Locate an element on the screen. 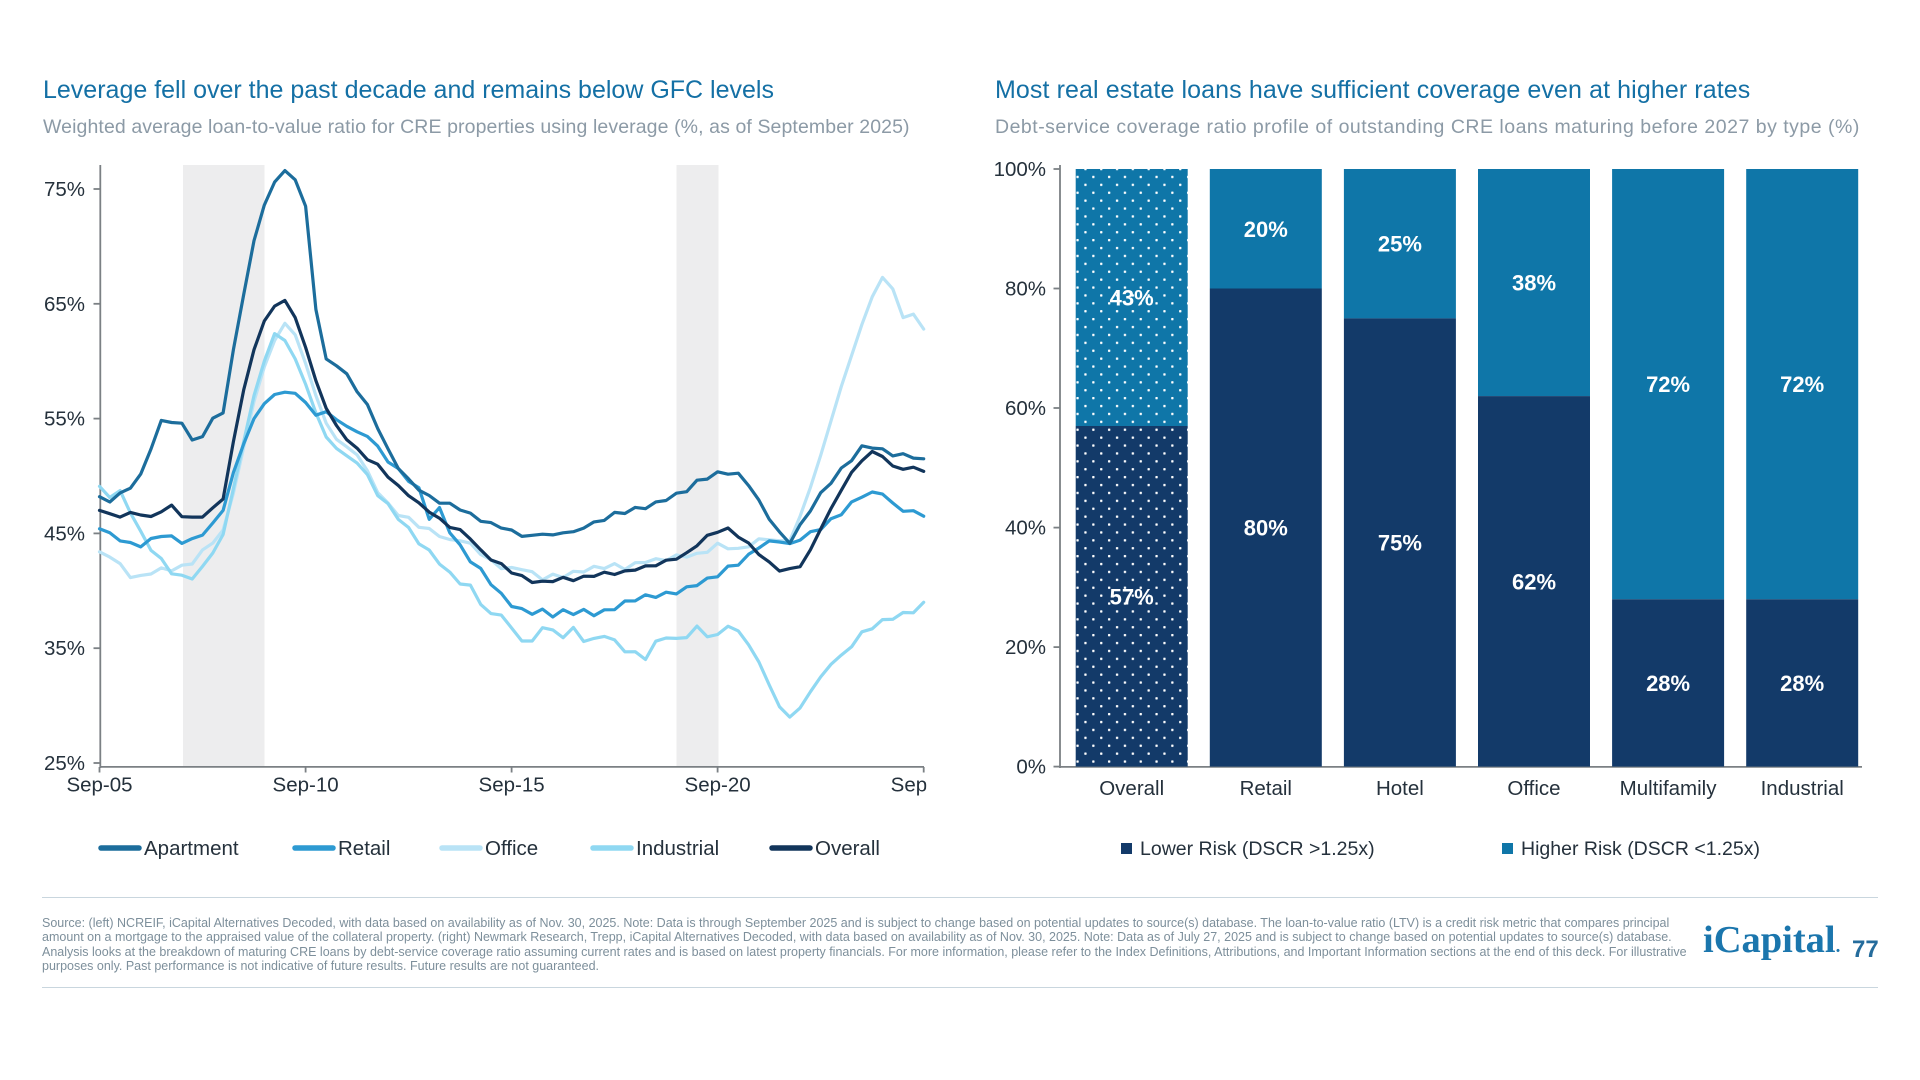 The height and width of the screenshot is (1080, 1920). svg-text: Lower Risk (DSCR >1.25x) is located at coordinates (1257, 849).